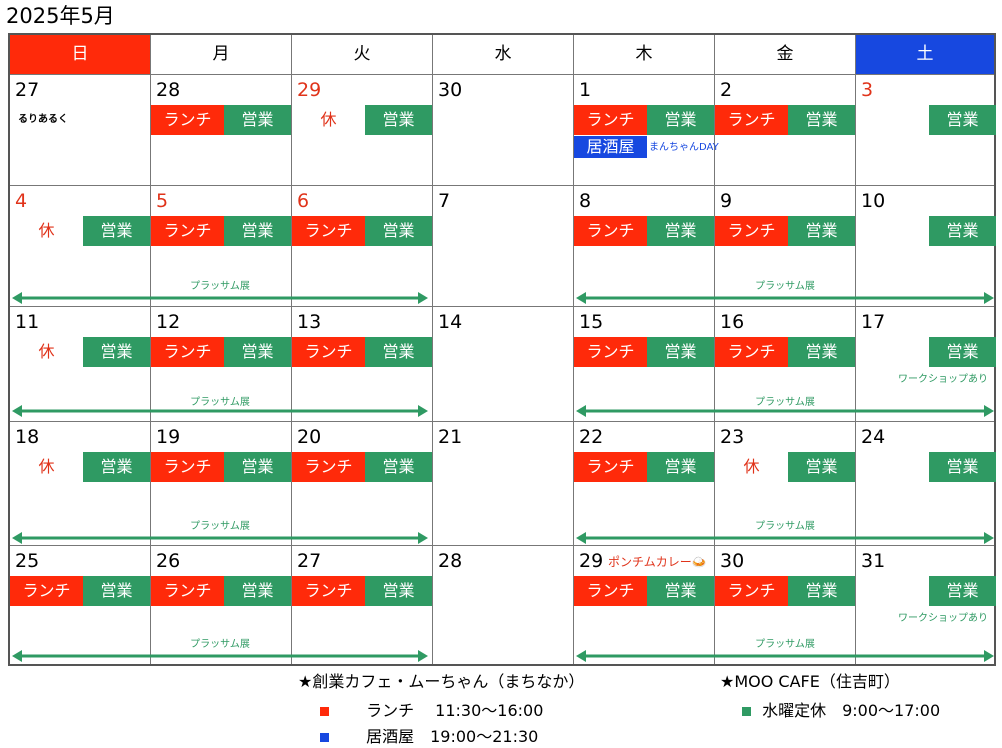 Image resolution: width=1002 pixels, height=748 pixels. What do you see at coordinates (657, 562) in the screenshot?
I see `day-note: ポンチムカレー🍛` at bounding box center [657, 562].